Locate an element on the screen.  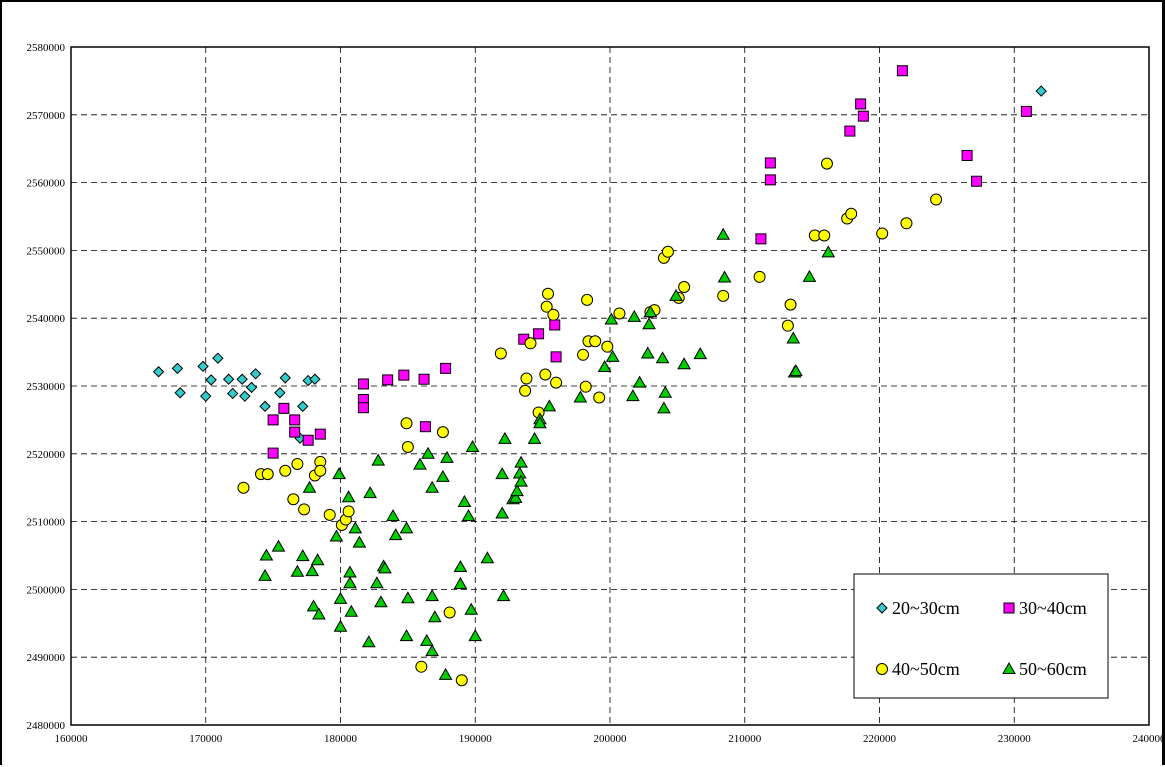
y-tick-label: 2570000 is located at coordinates (46, 116).